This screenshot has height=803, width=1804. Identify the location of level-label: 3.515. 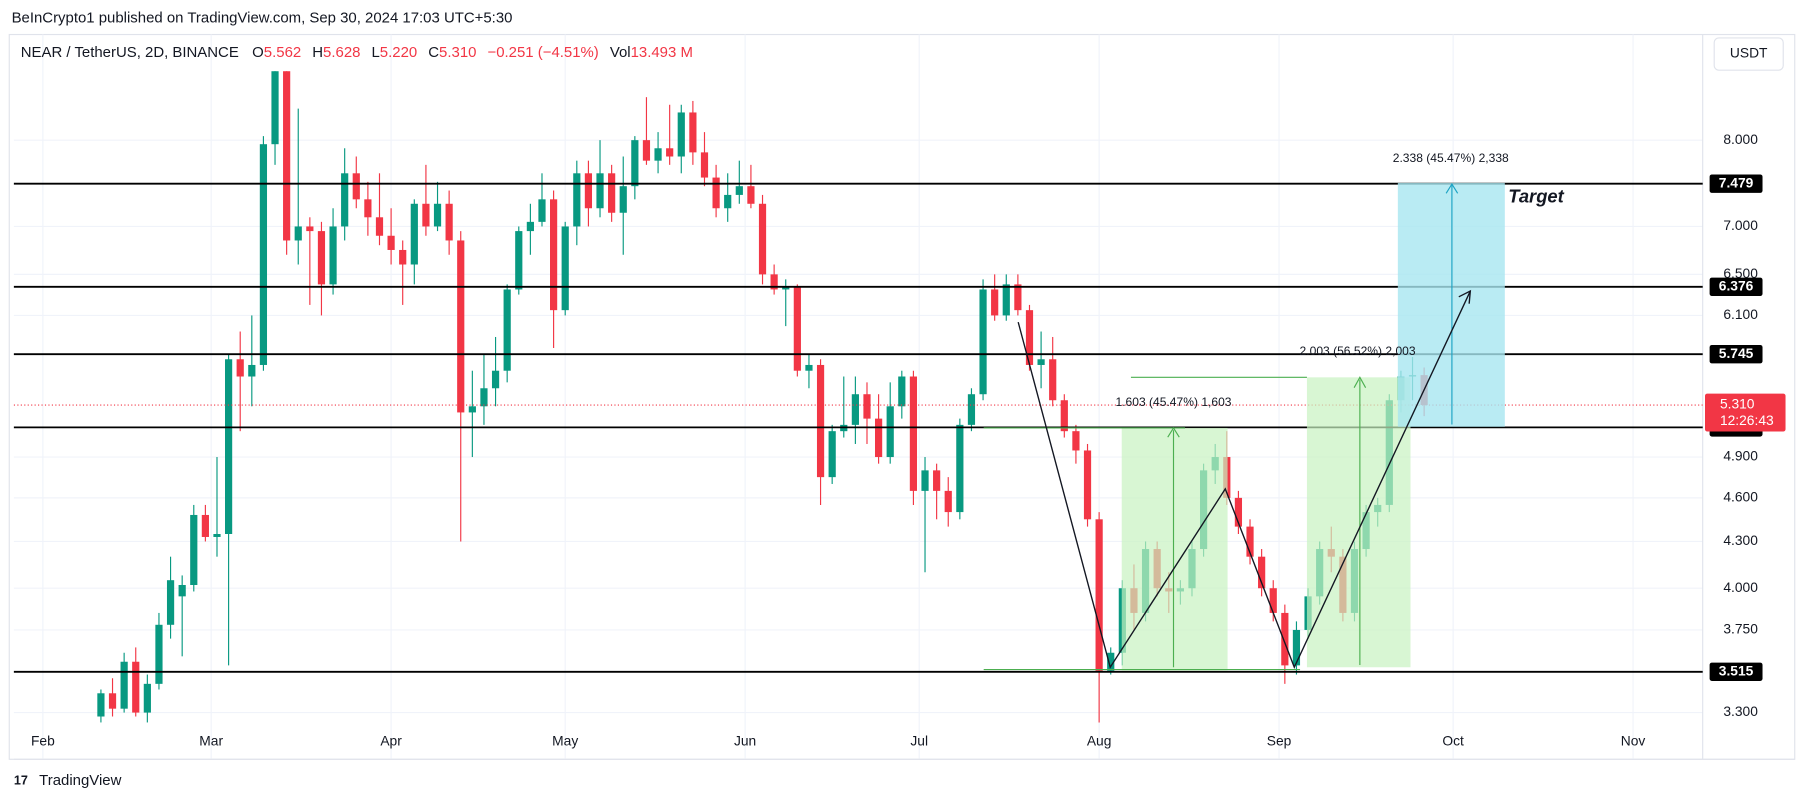
(1736, 670).